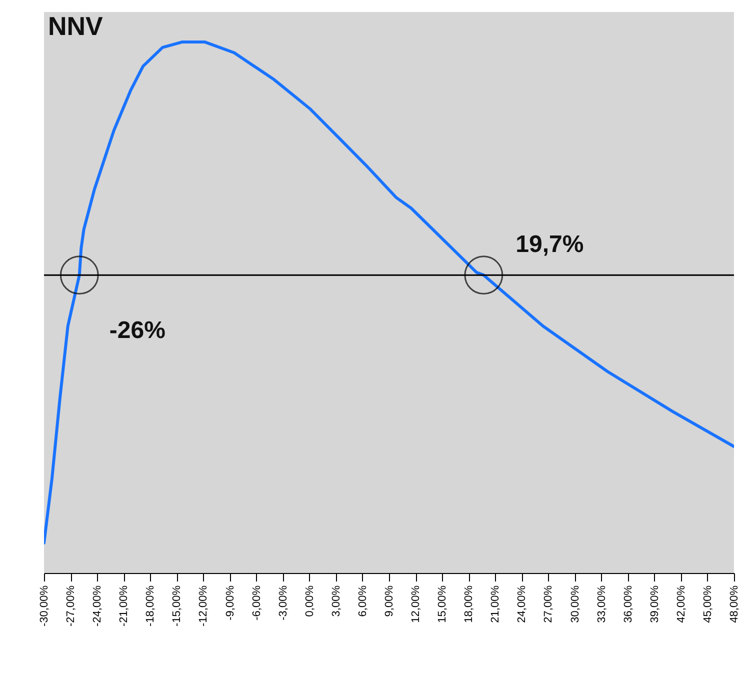  Describe the element at coordinates (390, 601) in the screenshot. I see `x-tick-label: 9,00%` at that location.